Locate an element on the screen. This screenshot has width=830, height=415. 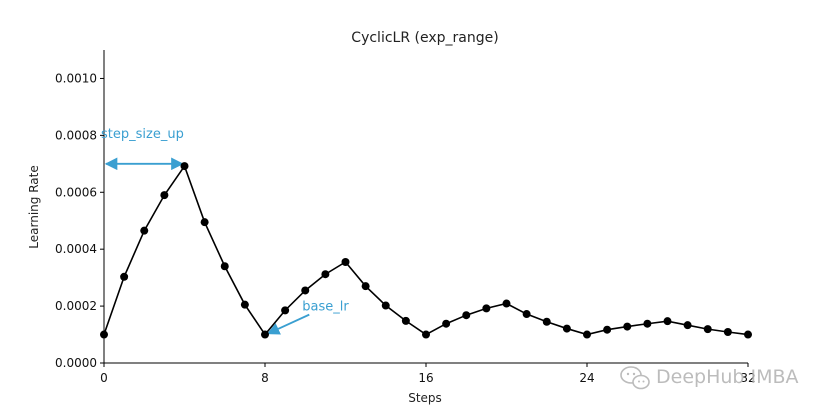
x-axis-label: Steps is located at coordinates (425, 398).